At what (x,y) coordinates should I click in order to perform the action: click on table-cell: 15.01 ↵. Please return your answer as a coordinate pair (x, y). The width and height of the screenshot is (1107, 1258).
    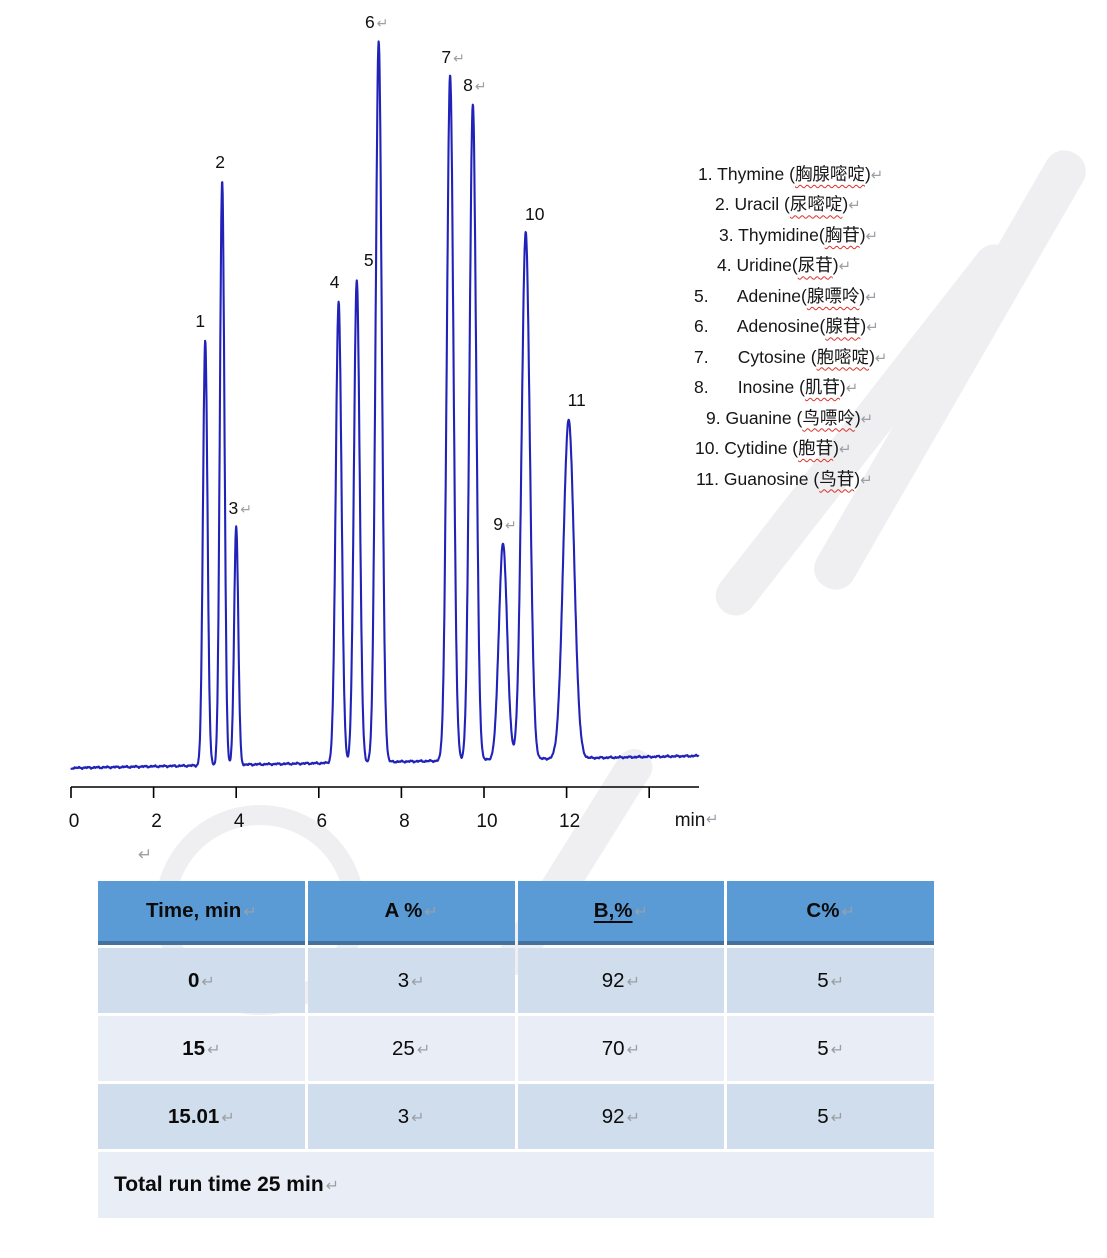
    Looking at the image, I should click on (201, 1116).